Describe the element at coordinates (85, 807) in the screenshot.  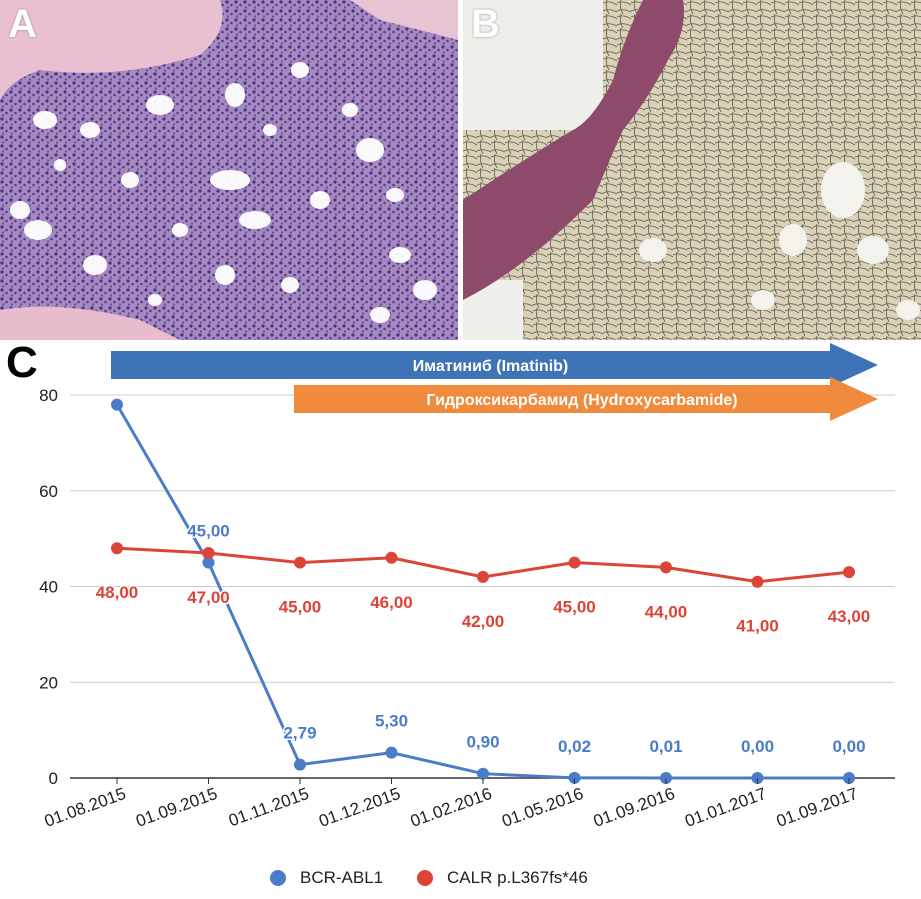
I see `x-tick-label-0: 01.08.2015` at that location.